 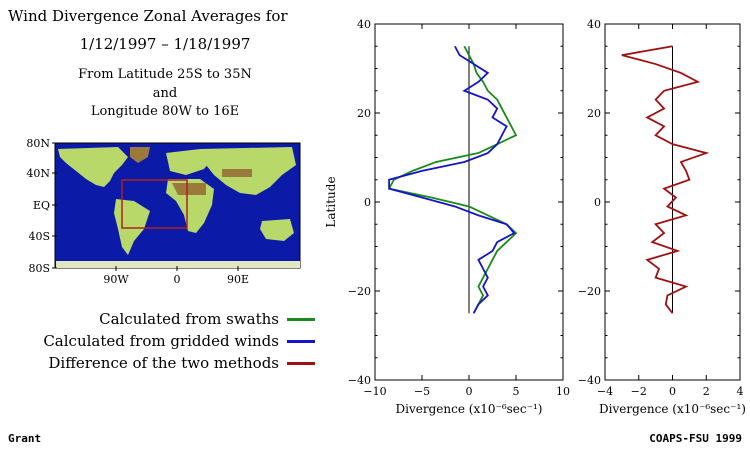 I want to click on map-land-antarctica, so click(x=178, y=264).